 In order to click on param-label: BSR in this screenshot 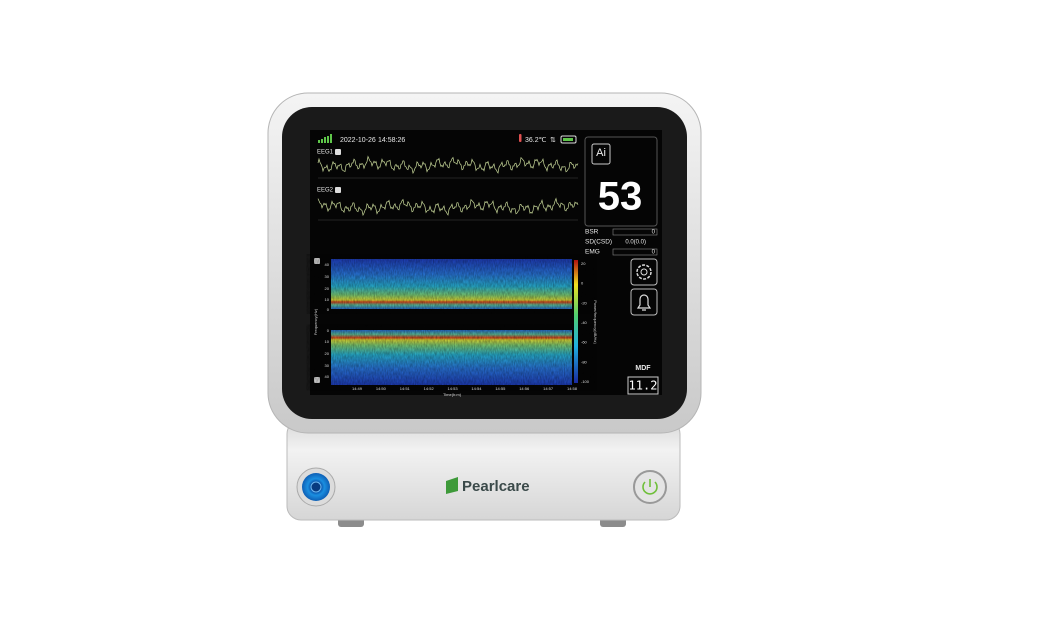, I will do `click(592, 232)`.